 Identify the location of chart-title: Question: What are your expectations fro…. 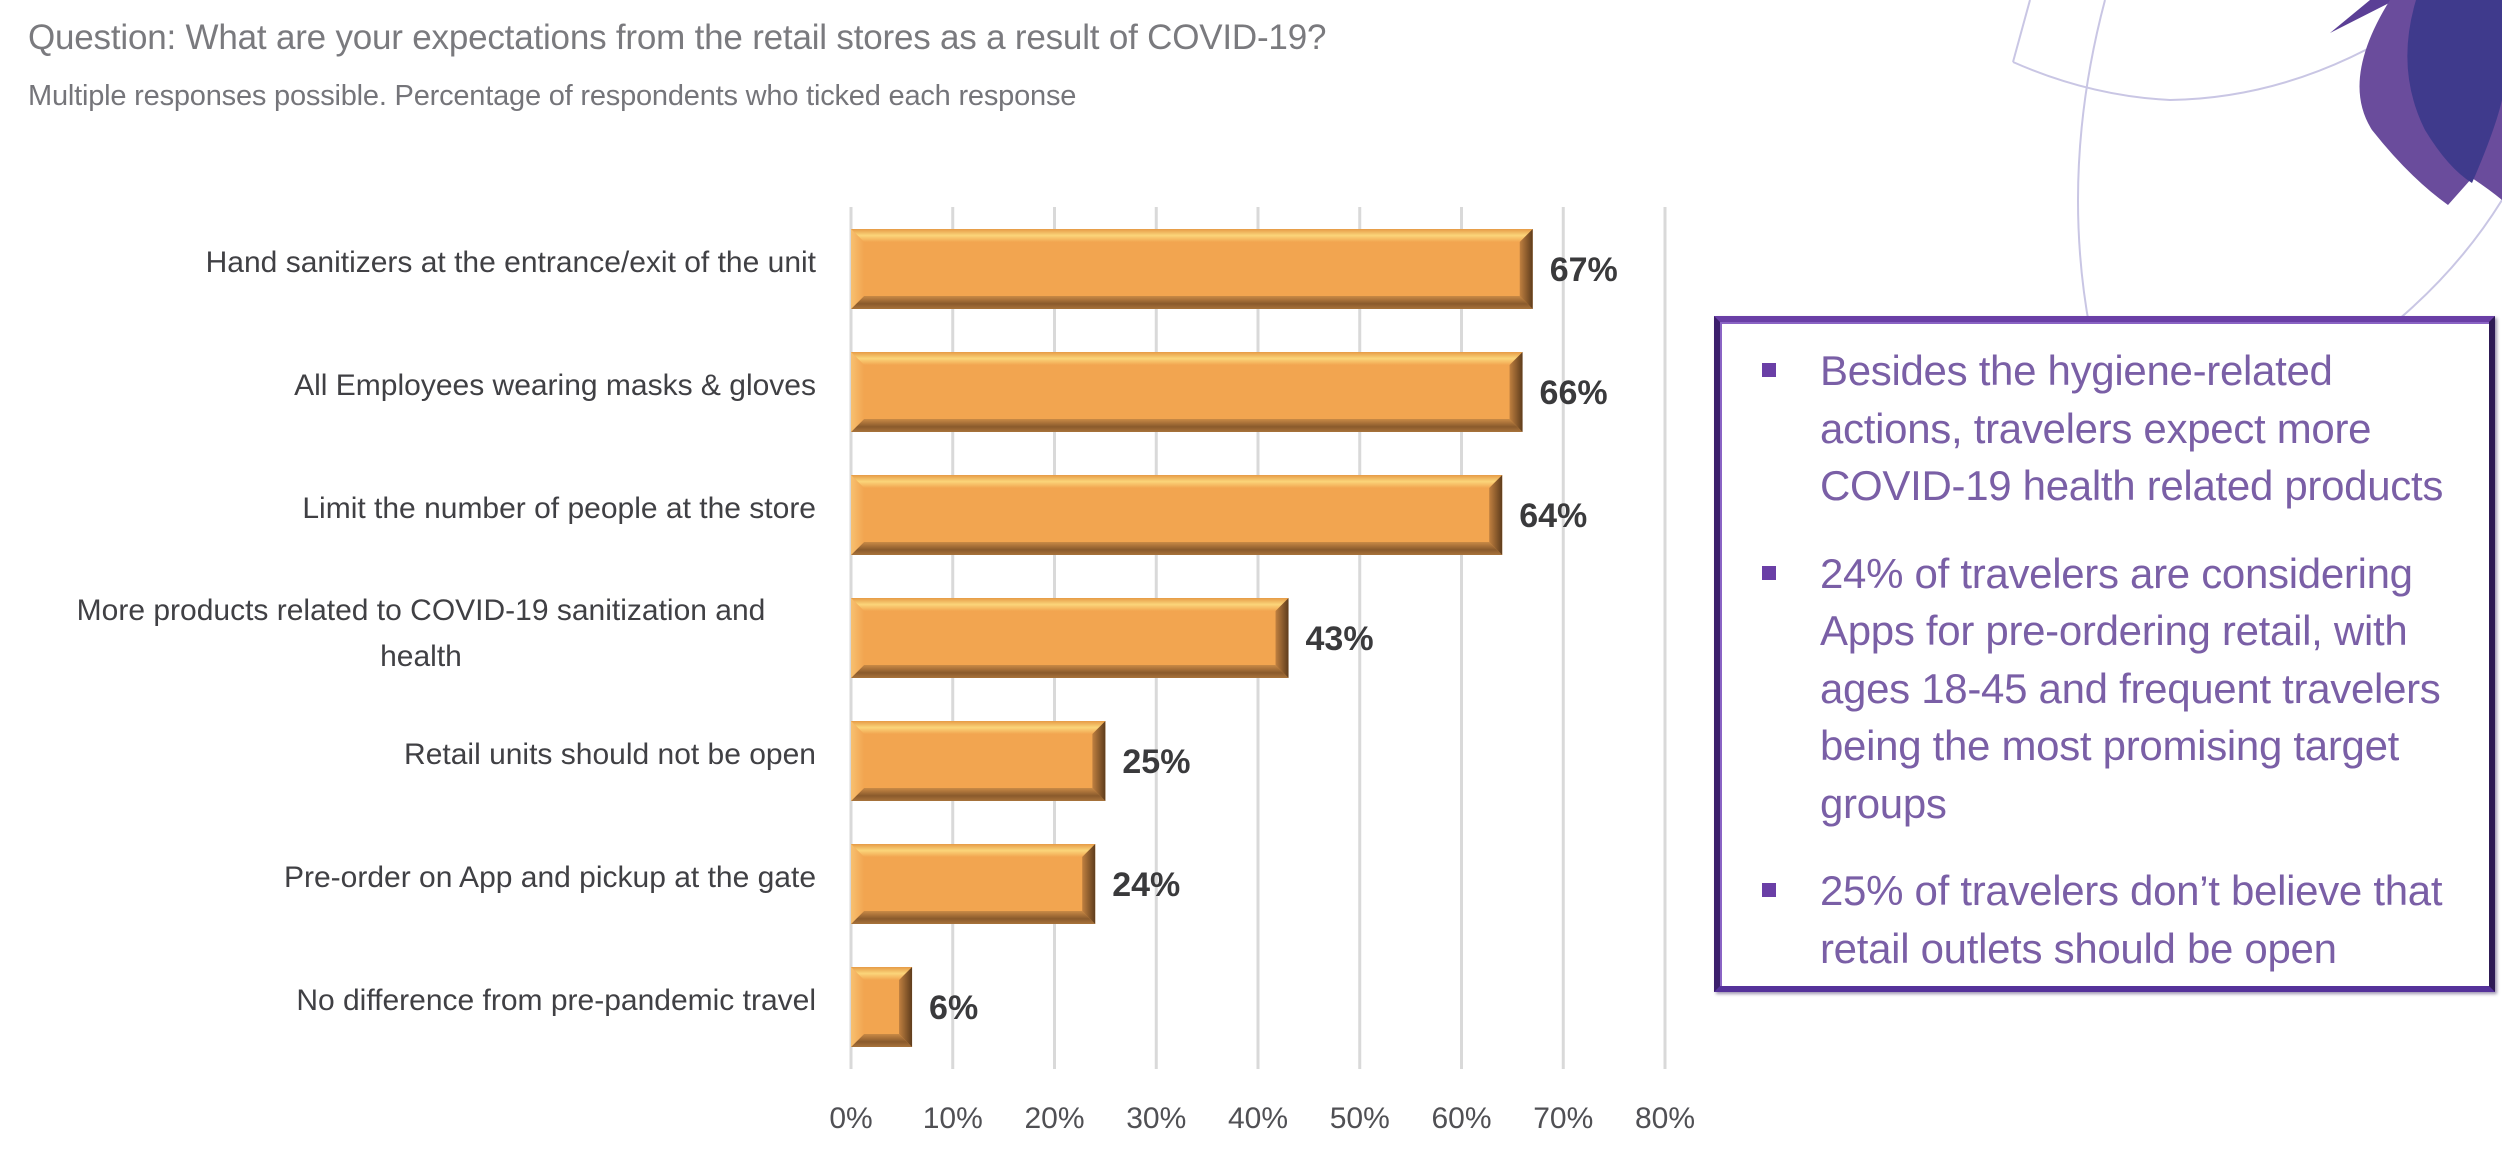
(677, 37).